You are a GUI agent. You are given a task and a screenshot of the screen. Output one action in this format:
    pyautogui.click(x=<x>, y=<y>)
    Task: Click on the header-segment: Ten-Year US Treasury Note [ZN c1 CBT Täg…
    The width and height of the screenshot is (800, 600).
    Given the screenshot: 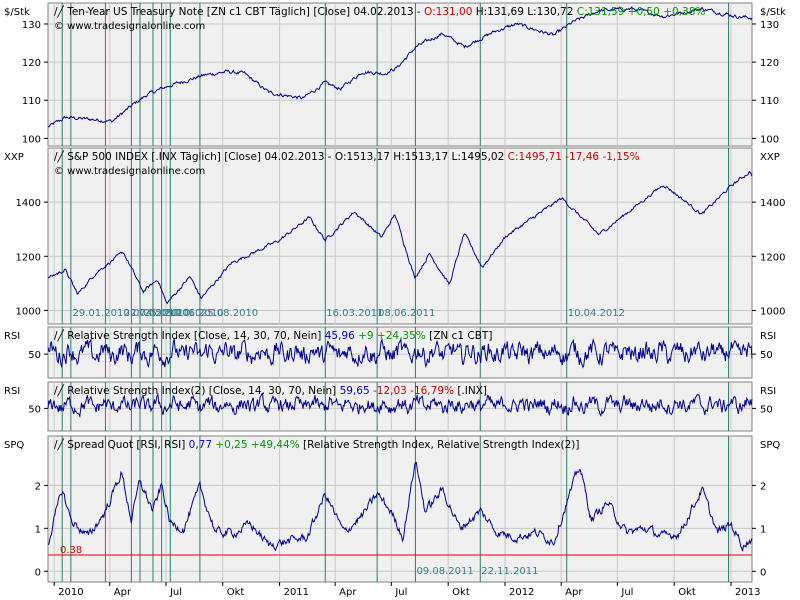 What is the action you would take?
    pyautogui.click(x=245, y=12)
    